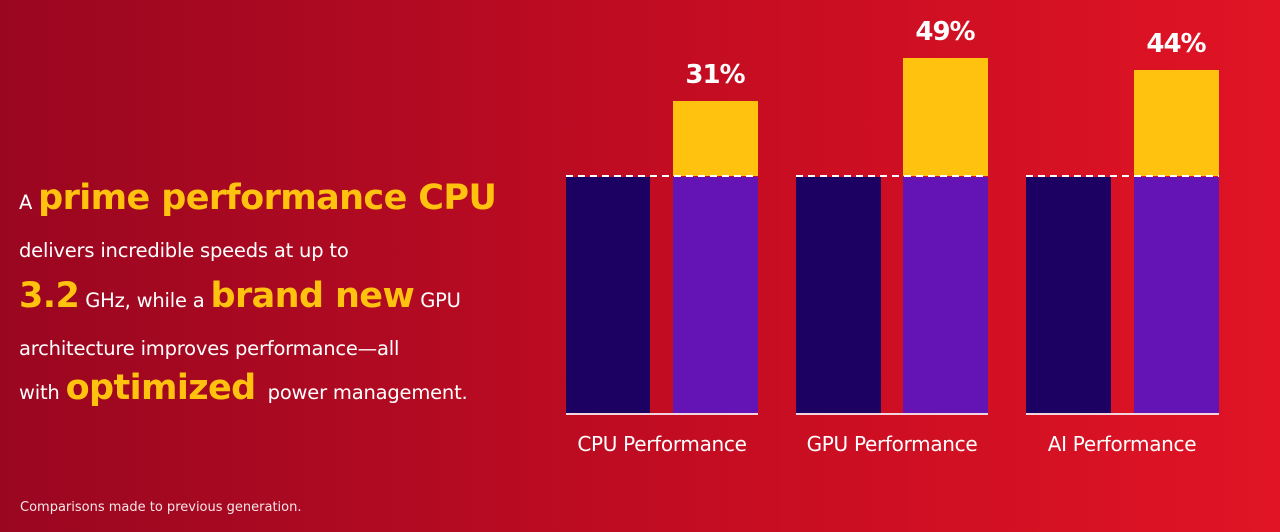  Describe the element at coordinates (26, 202) in the screenshot. I see `headline-text: A` at that location.